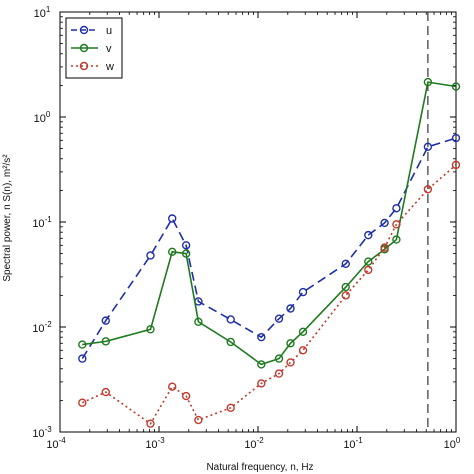  Describe the element at coordinates (42, 12) in the screenshot. I see `y-tick-label: 10¹` at that location.